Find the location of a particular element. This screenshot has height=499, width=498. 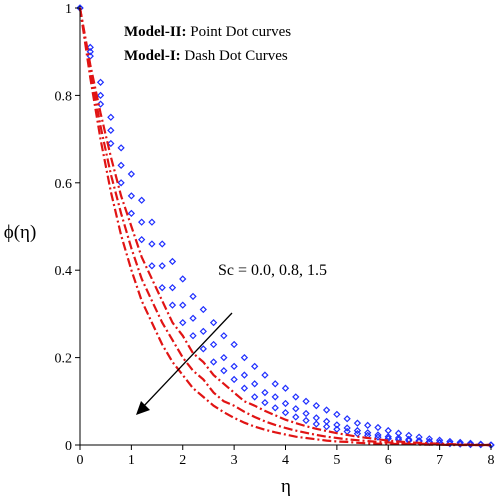

x-tick-label: 4 is located at coordinates (285, 460).